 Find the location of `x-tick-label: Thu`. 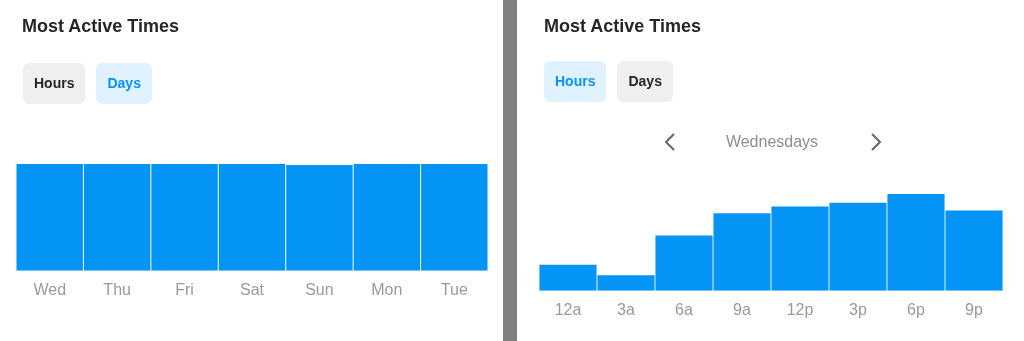

x-tick-label: Thu is located at coordinates (117, 289).